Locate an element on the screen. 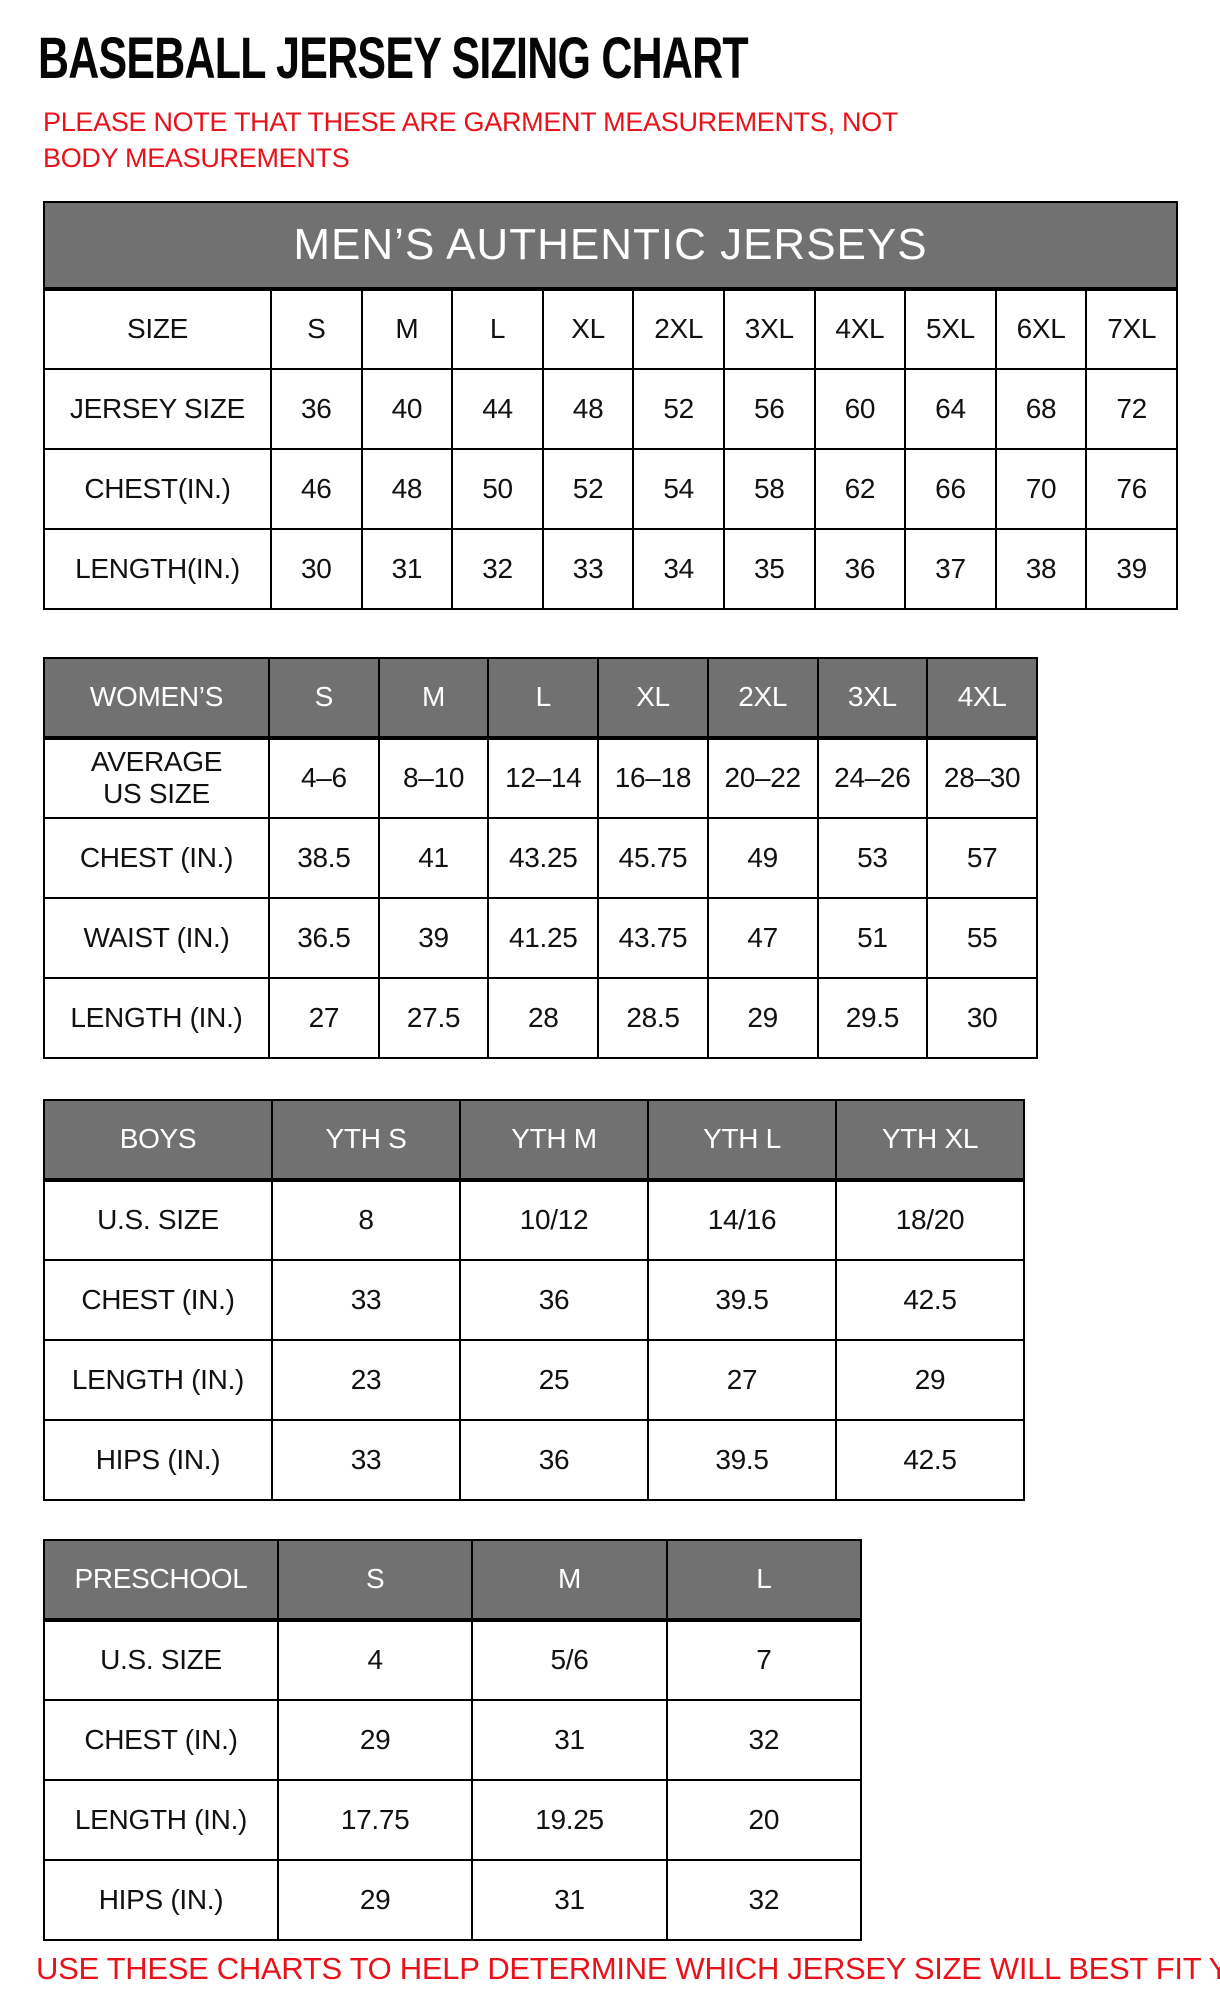  cell-value: 8 is located at coordinates (366, 1219).